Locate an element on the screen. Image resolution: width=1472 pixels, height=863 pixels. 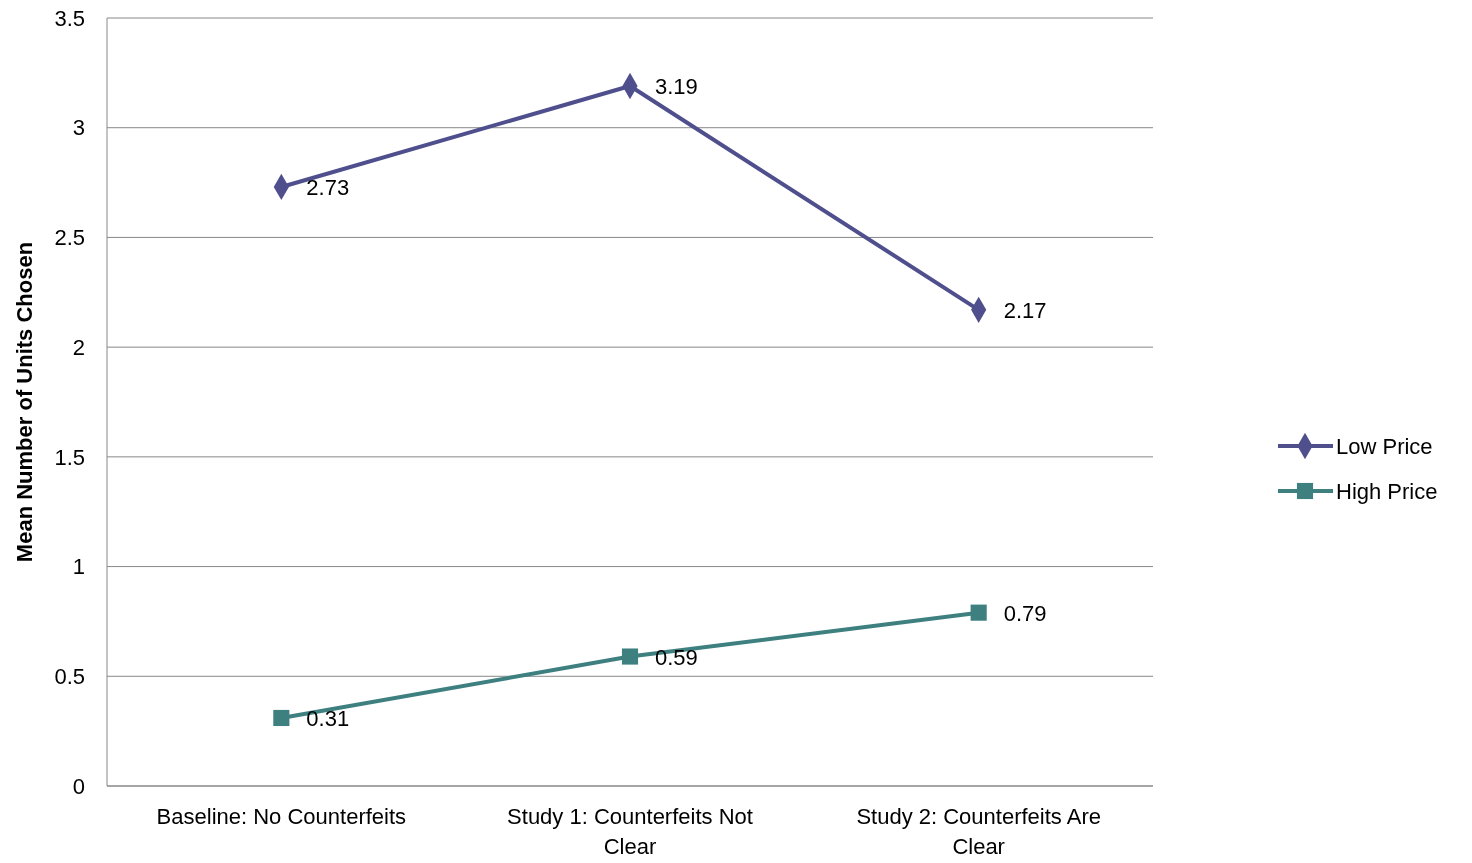
data-label: 3.19 is located at coordinates (676, 87).